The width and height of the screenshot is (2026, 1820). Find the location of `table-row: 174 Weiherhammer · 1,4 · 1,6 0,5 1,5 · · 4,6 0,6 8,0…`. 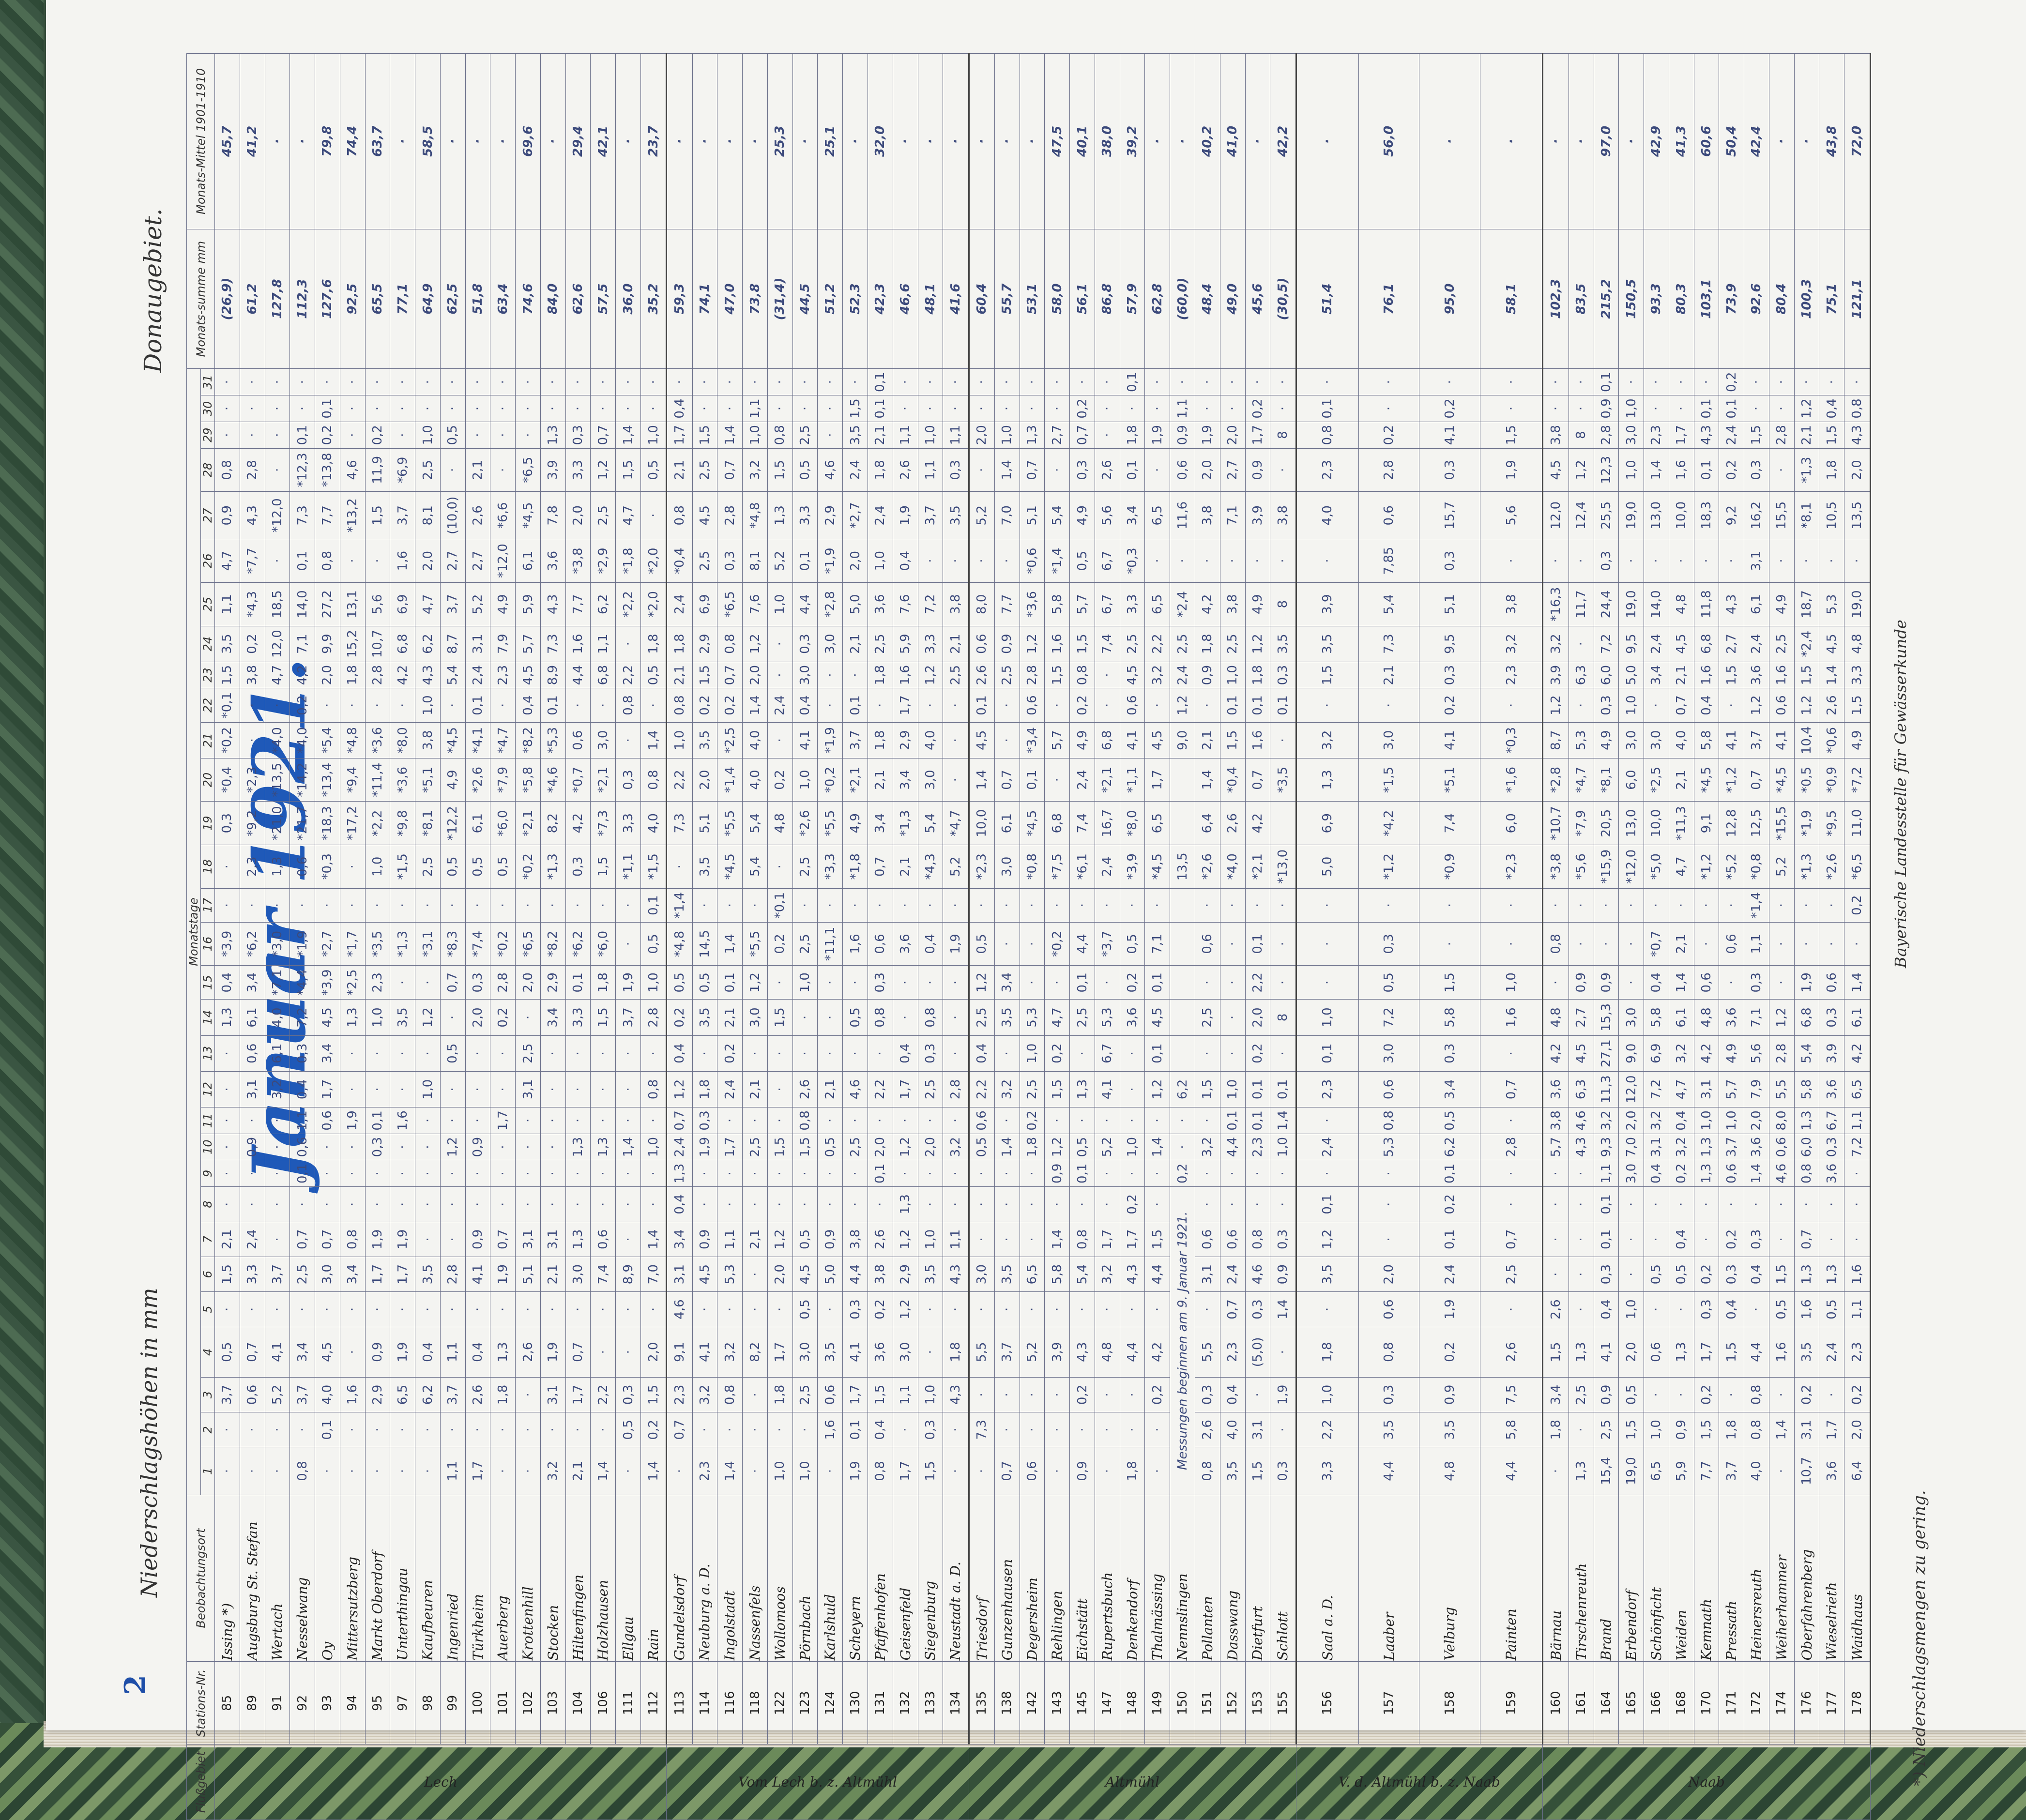

table-row: 174 Weiherhammer · 1,4 · 1,6 0,5 1,5 · · 4,6 0,6 8,0… is located at coordinates (1782, 937).